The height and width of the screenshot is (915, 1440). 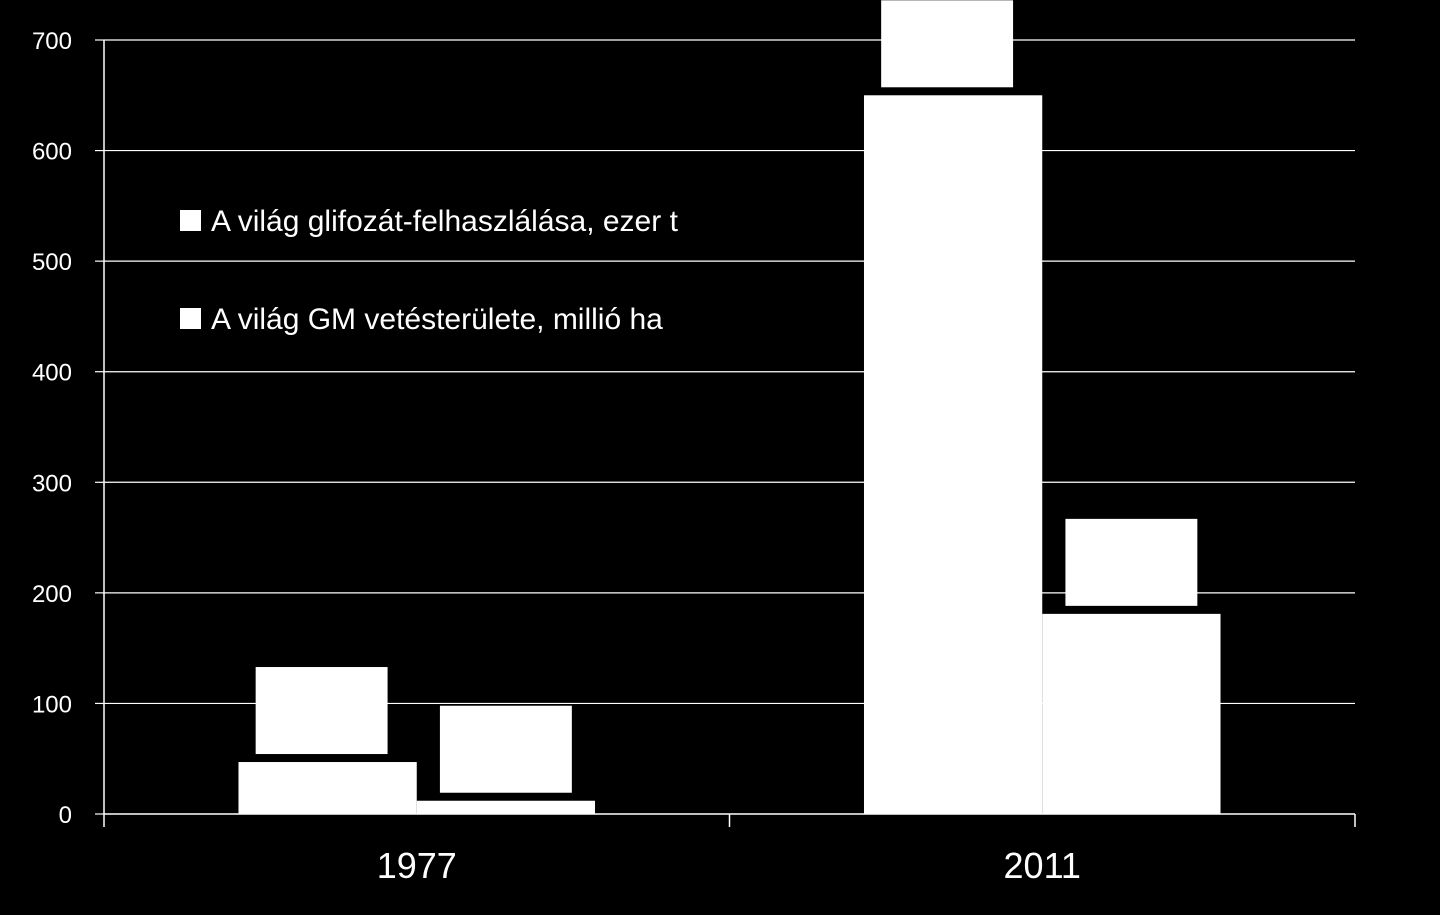 I want to click on y-axis-ticks: 0 100 200 300 400 500 600 700, so click(x=68, y=428).